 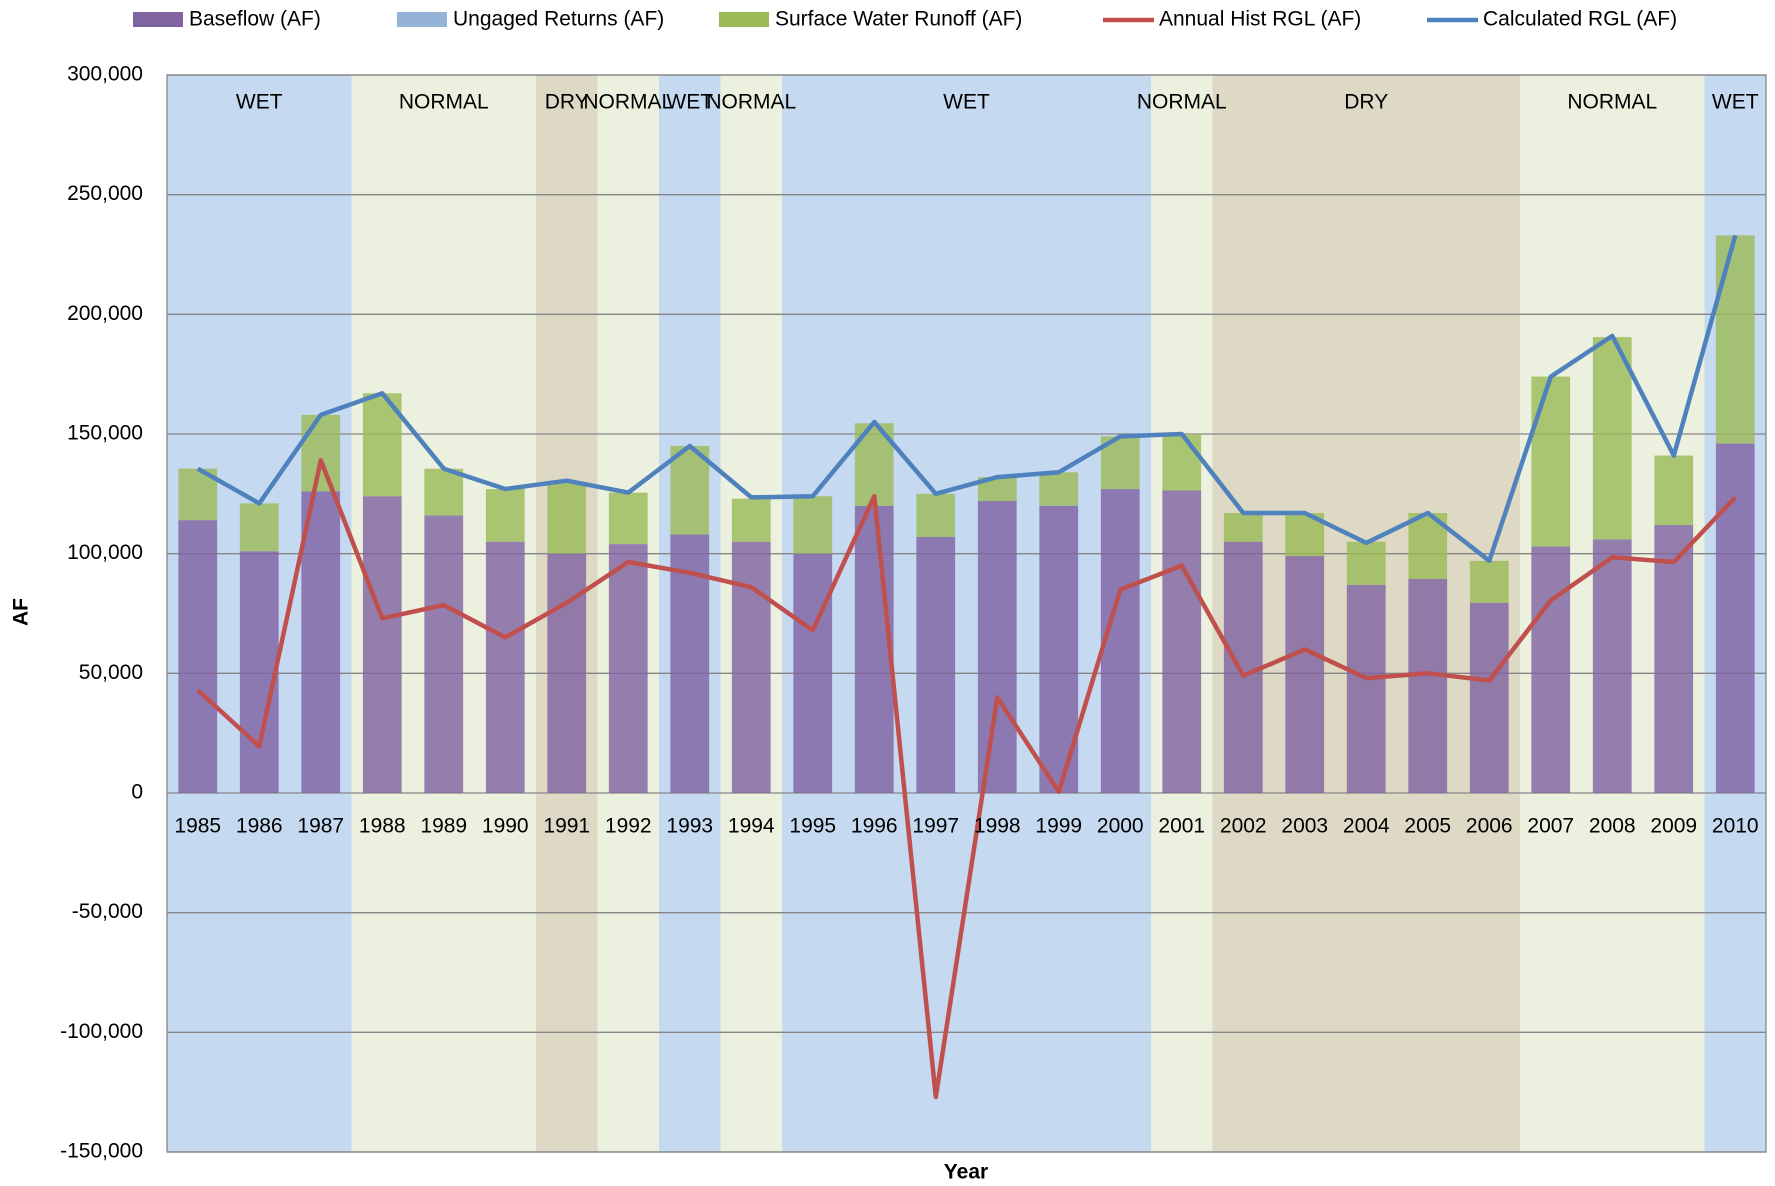 What do you see at coordinates (1735, 826) in the screenshot?
I see `x-tick-label: 2010` at bounding box center [1735, 826].